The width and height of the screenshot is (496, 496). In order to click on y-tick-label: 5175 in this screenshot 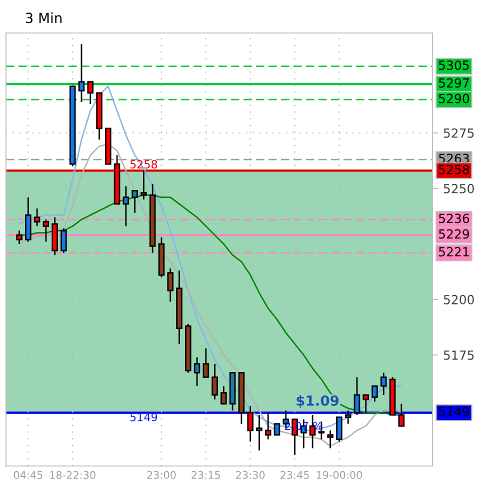, I will do `click(459, 355)`.